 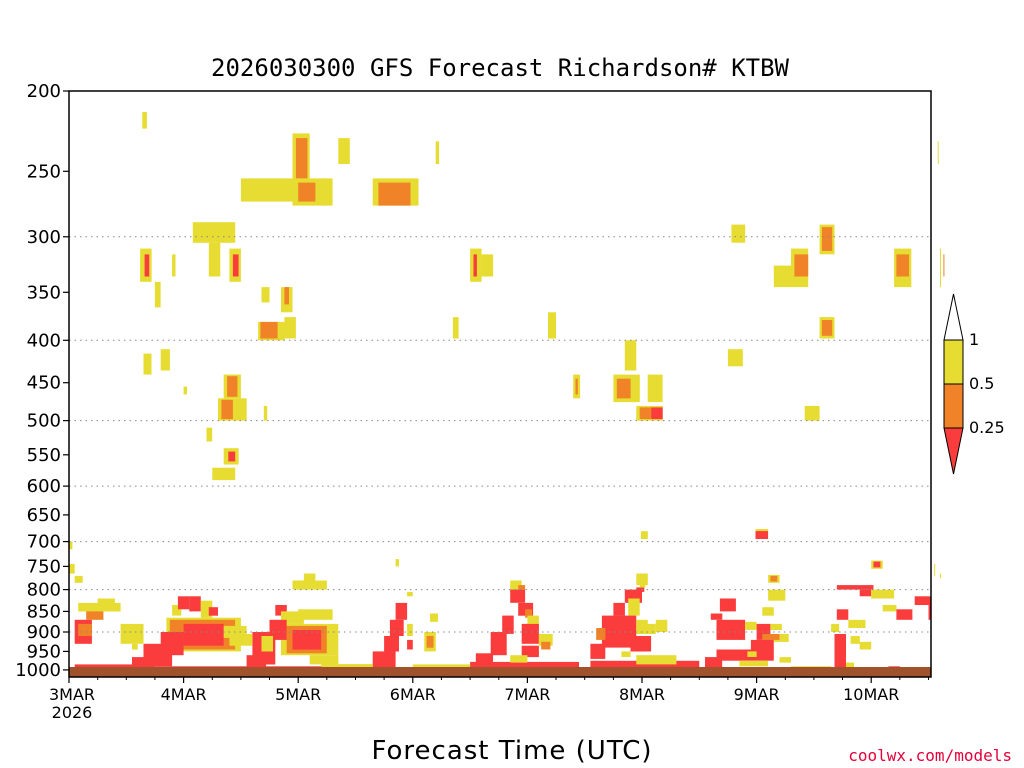 I want to click on x-tick-label: 5MAR, so click(x=298, y=694).